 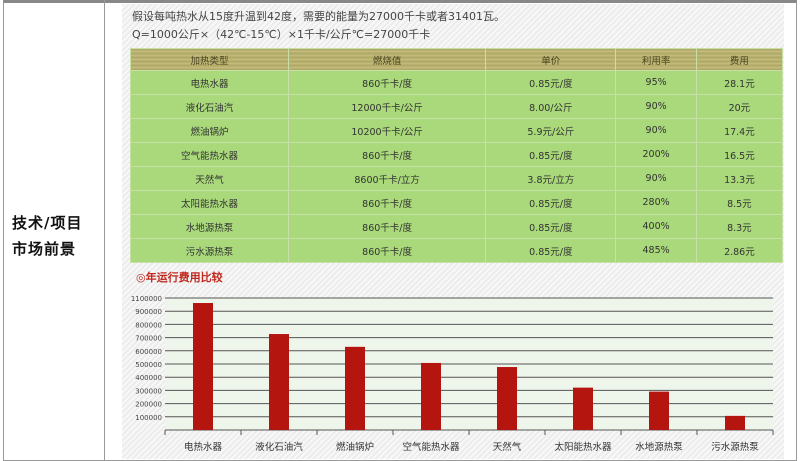 I want to click on column-header: 燃烧值, so click(x=387, y=59).